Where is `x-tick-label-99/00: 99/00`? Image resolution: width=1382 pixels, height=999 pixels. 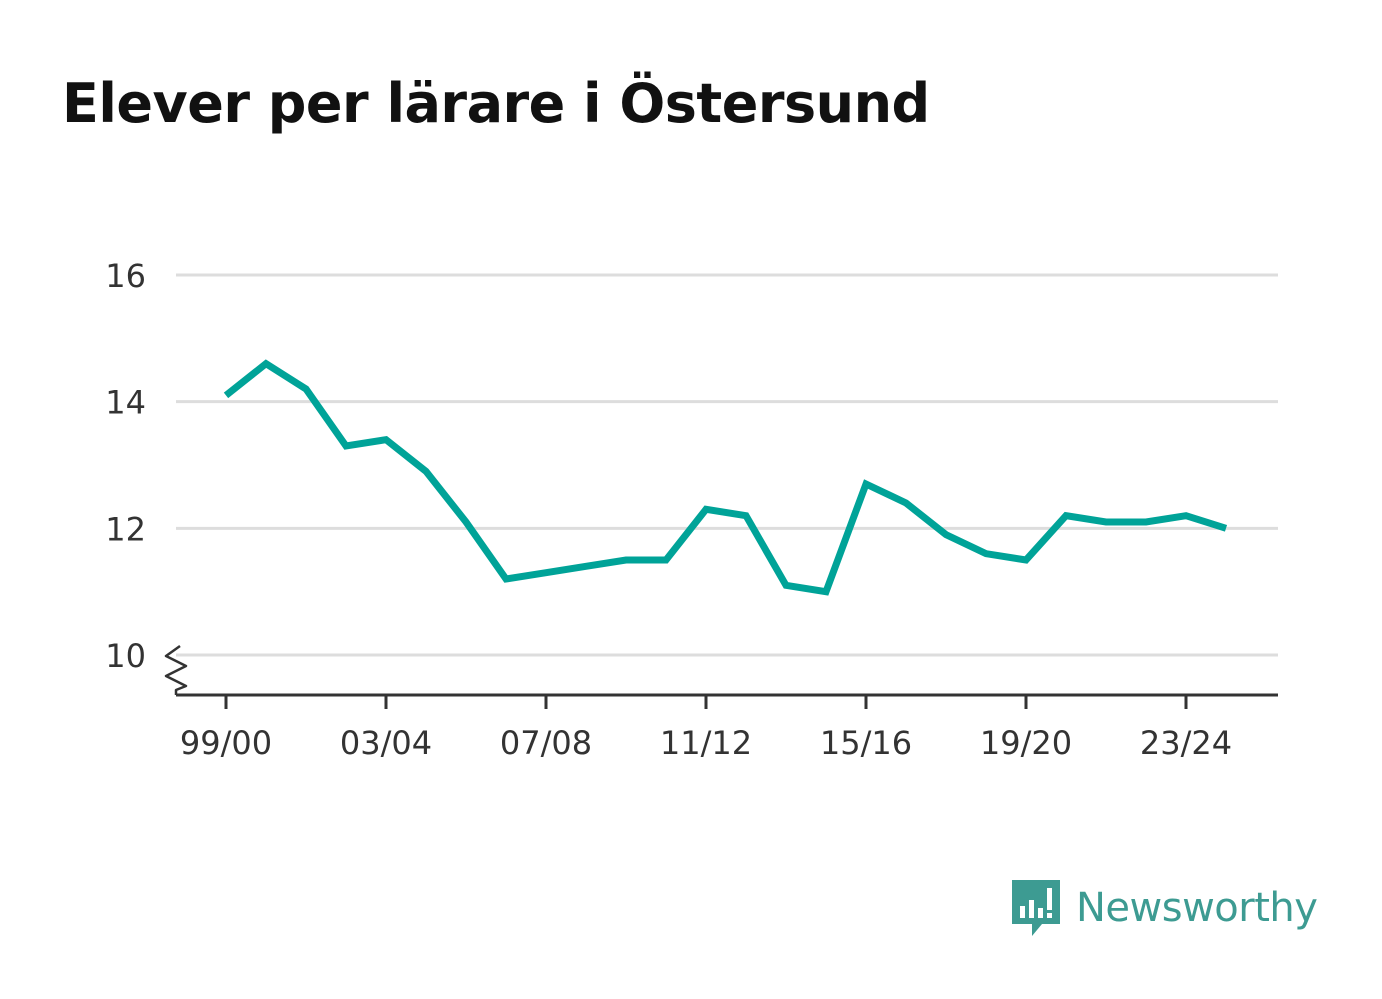 x-tick-label-99/00: 99/00 is located at coordinates (226, 743).